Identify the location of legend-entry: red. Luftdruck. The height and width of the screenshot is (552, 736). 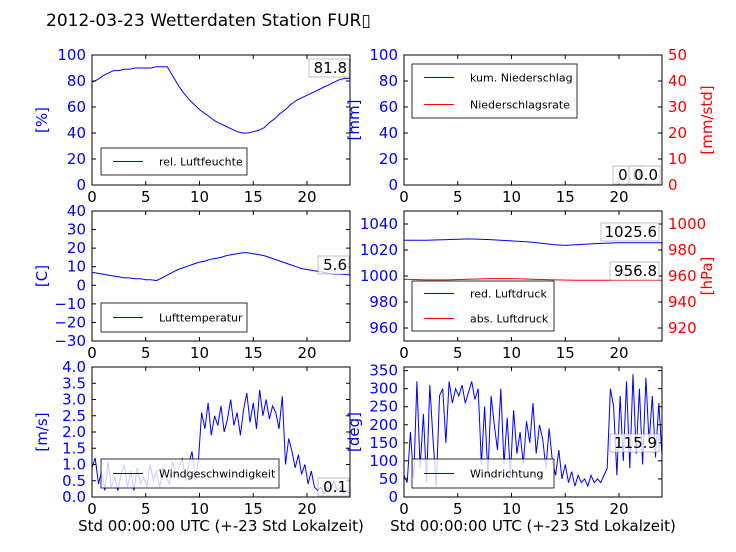
(508, 294).